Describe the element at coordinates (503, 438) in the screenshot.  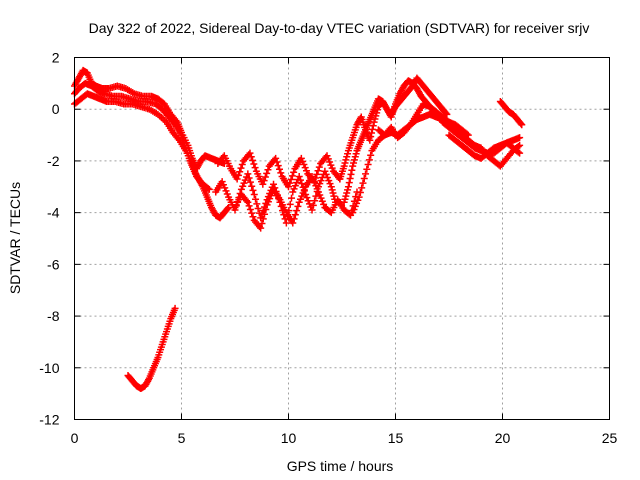
I see `x-tick-label: 20` at that location.